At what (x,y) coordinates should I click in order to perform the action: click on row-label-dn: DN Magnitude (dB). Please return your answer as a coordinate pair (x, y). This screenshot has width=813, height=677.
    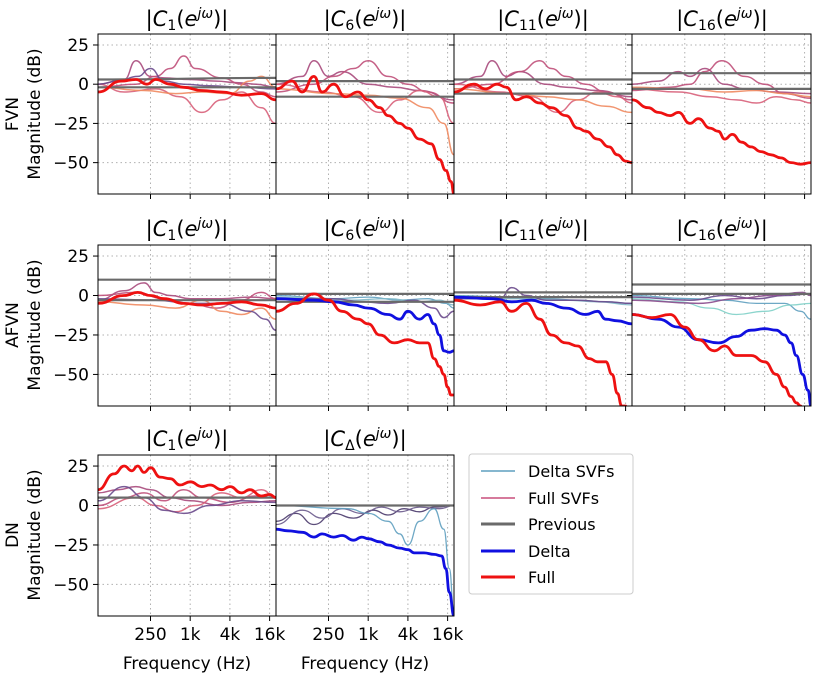
    Looking at the image, I should click on (24, 534).